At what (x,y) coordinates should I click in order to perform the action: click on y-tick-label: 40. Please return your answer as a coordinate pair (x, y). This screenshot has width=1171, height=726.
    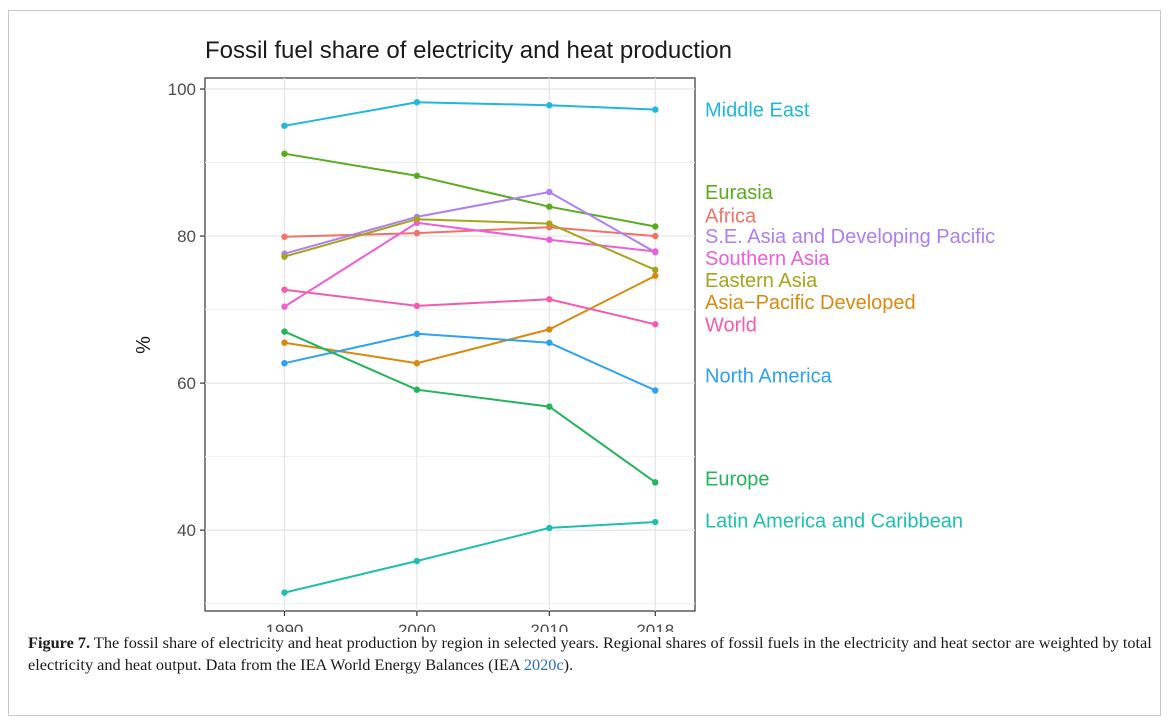
    Looking at the image, I should click on (186, 530).